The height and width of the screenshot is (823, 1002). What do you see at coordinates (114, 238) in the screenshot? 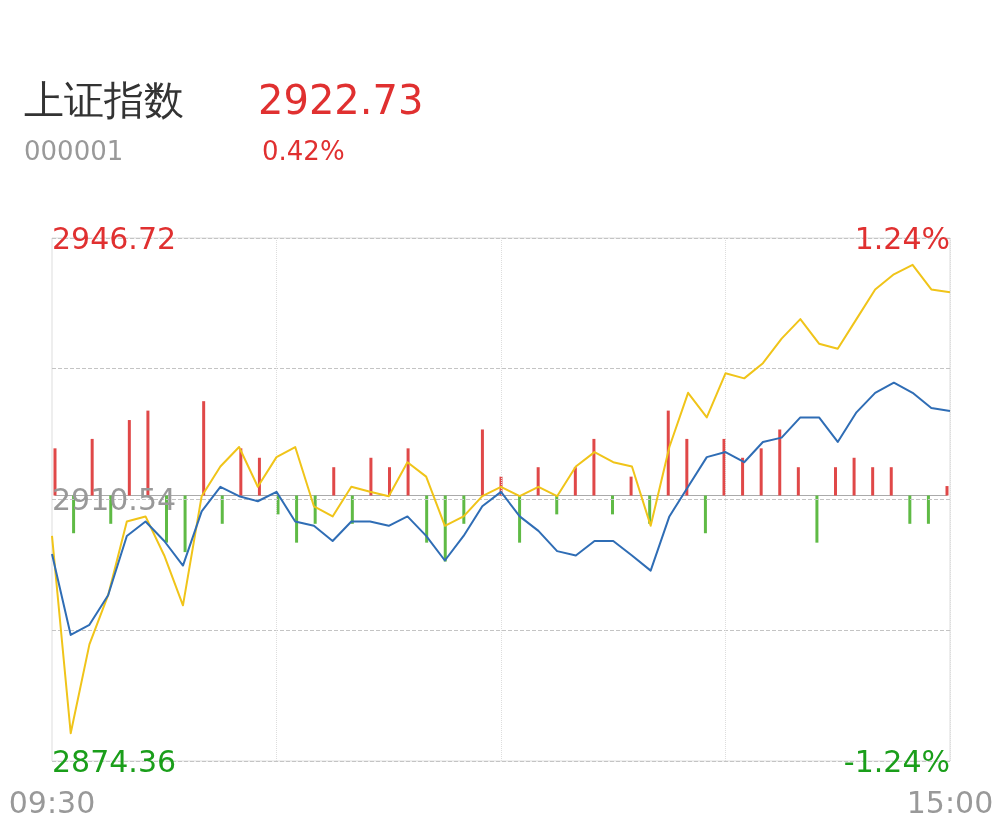
I see `y-tick-label: 2946.72` at bounding box center [114, 238].